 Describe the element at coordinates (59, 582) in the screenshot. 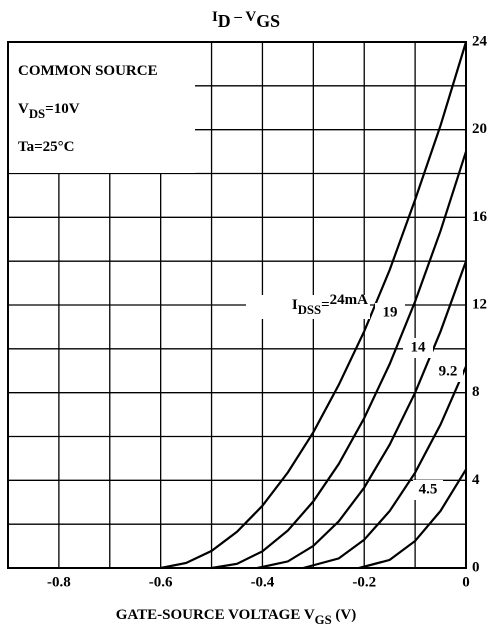

I see `x-tick-label: -0.8` at that location.